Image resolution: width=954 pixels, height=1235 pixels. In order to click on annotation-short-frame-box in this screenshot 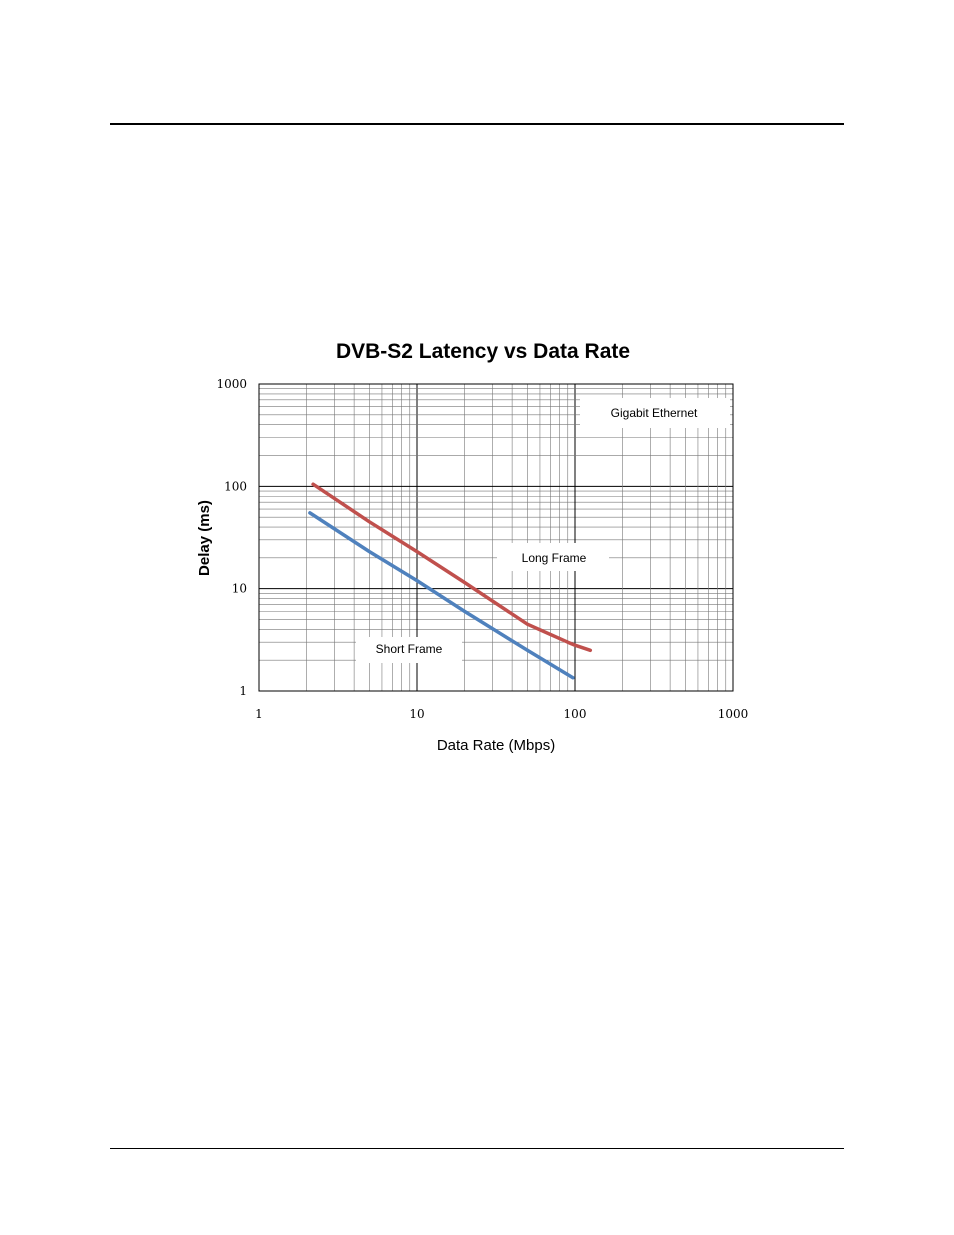, I will do `click(409, 650)`.